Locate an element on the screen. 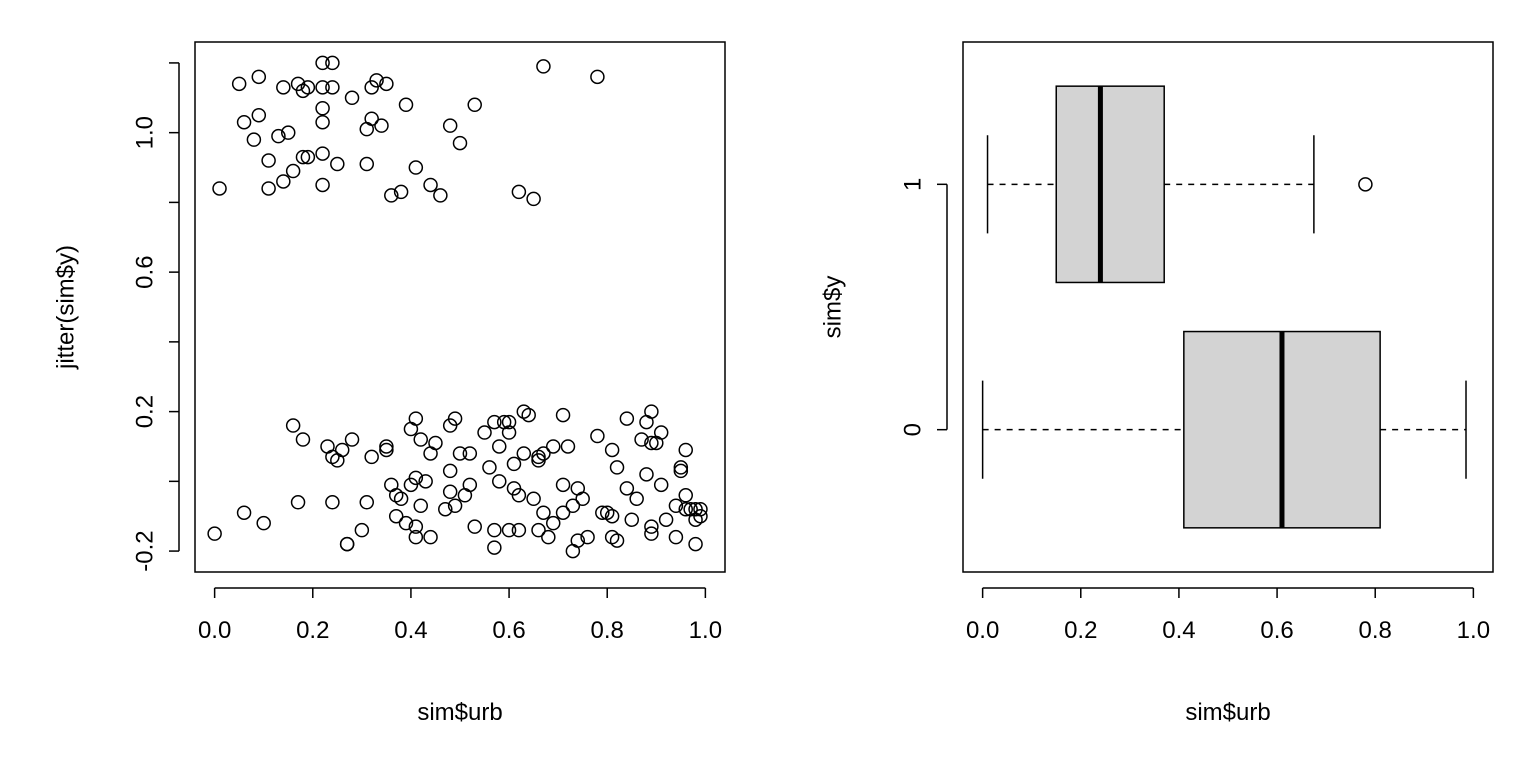  y-tick-label: 0 is located at coordinates (913, 429).